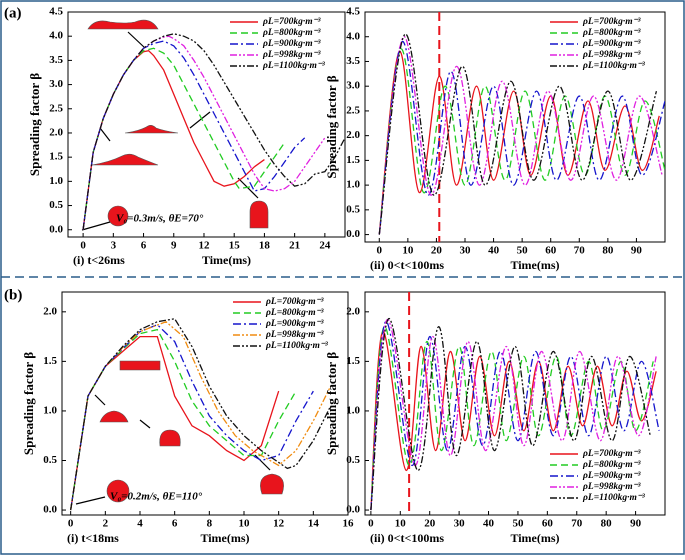 This screenshot has height=560, width=685. I want to click on x-tick-label: 4, so click(140, 524).